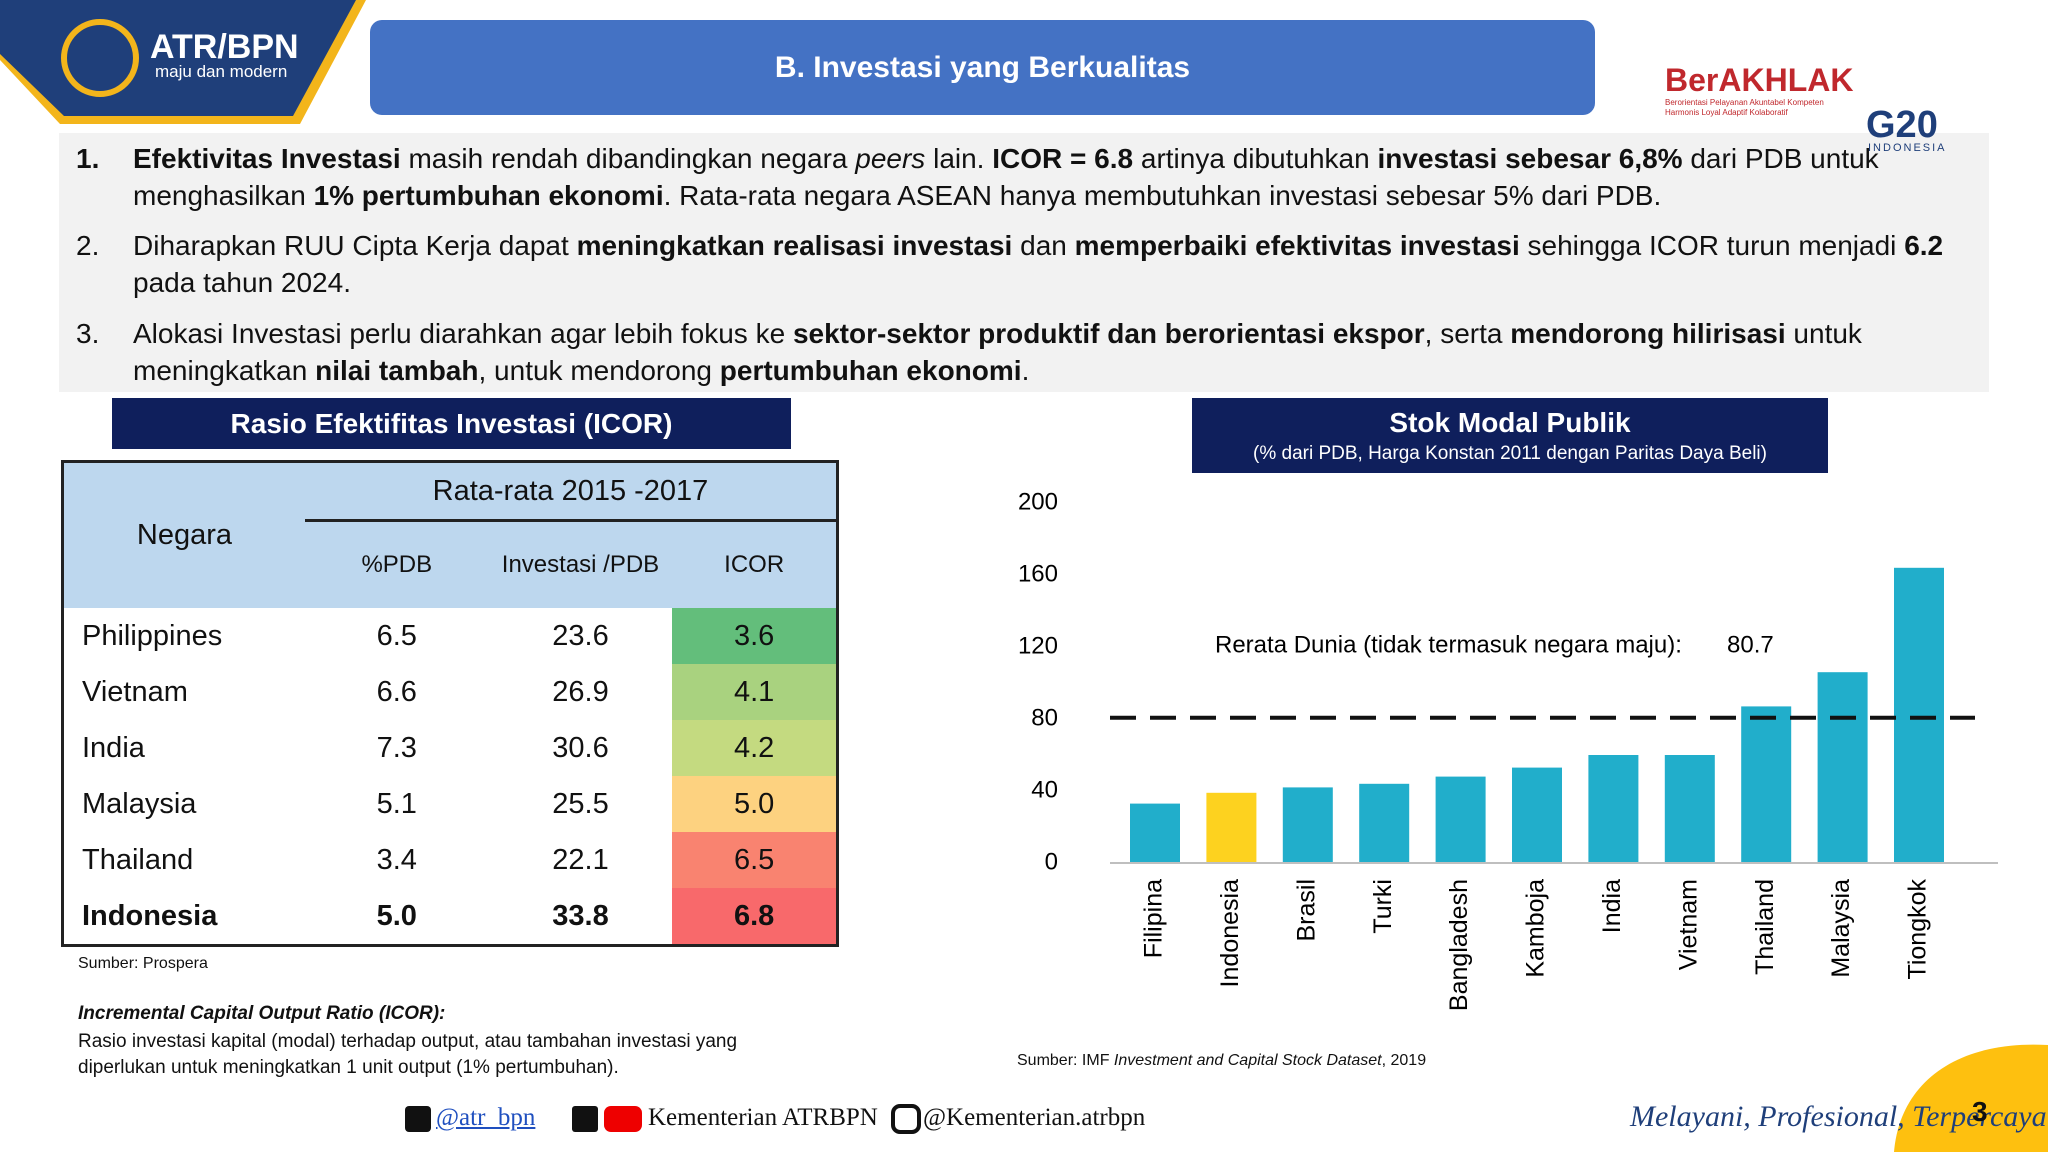 This screenshot has width=2048, height=1152. Describe the element at coordinates (267, 158) in the screenshot. I see `text-run: Efektivitas Investasi` at that location.